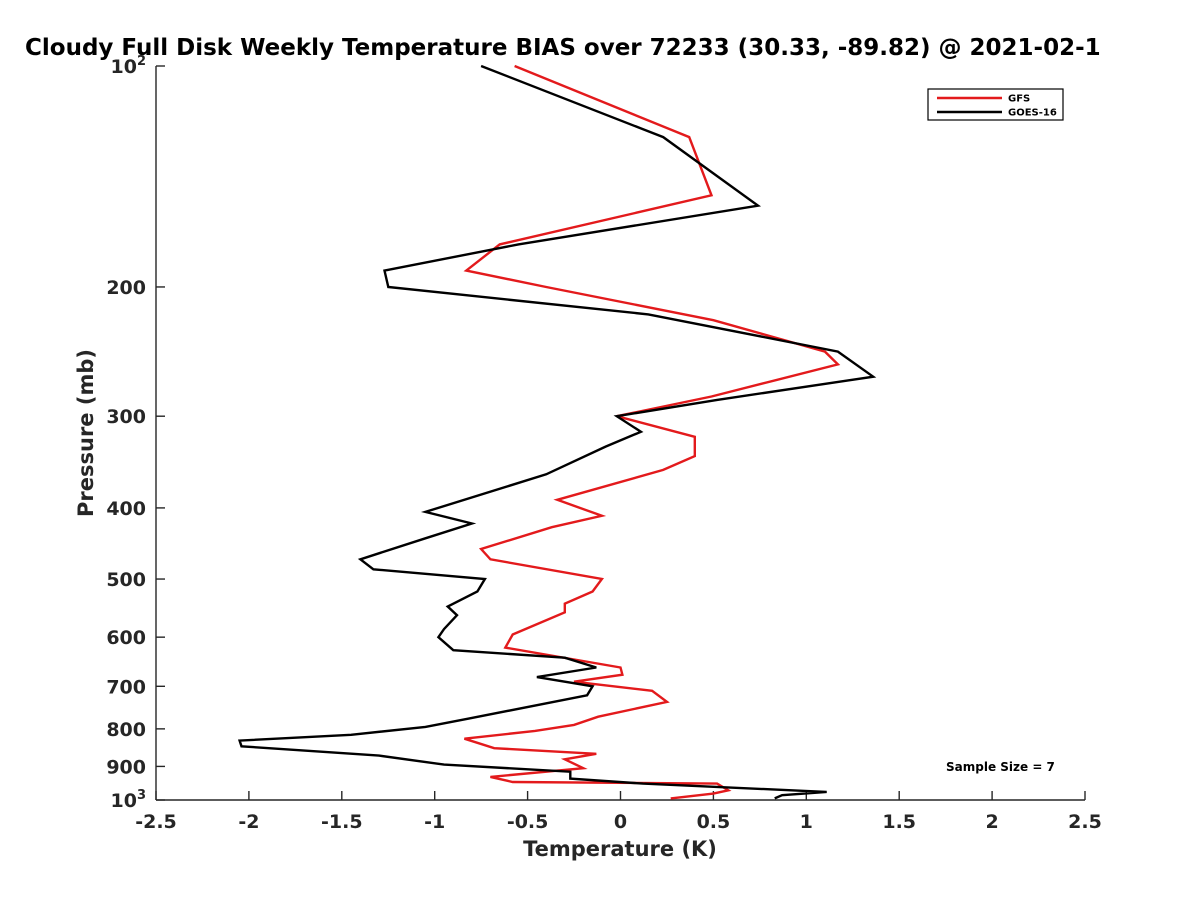  What do you see at coordinates (126, 730) in the screenshot?
I see `y-tick-label: 800` at bounding box center [126, 730].